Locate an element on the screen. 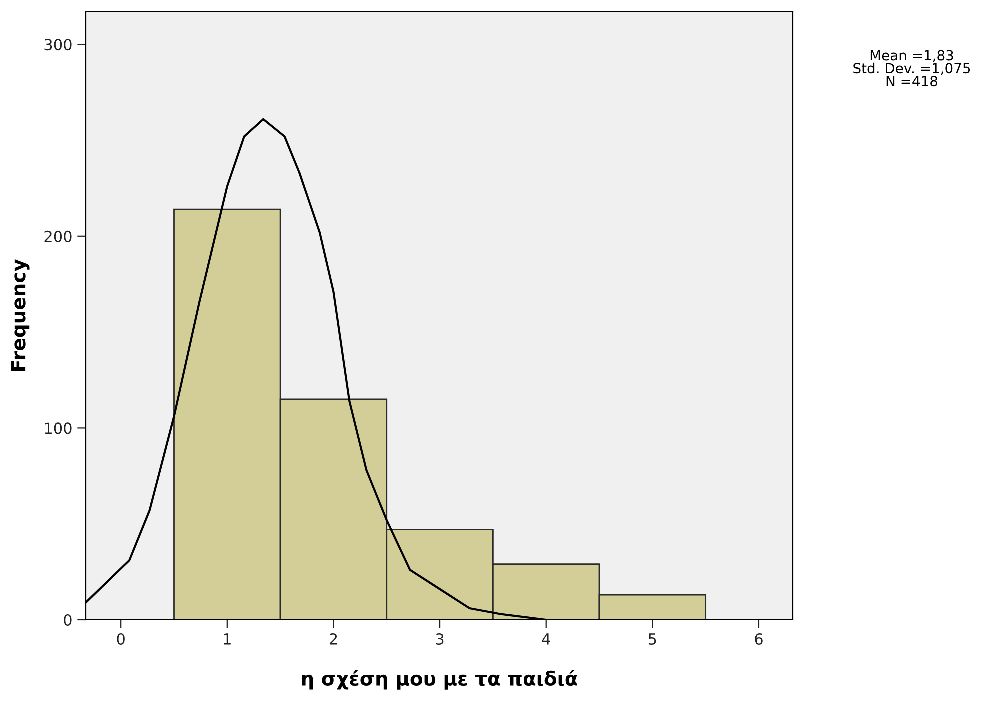 The image size is (995, 702). x-tick-label: 4 is located at coordinates (546, 639).